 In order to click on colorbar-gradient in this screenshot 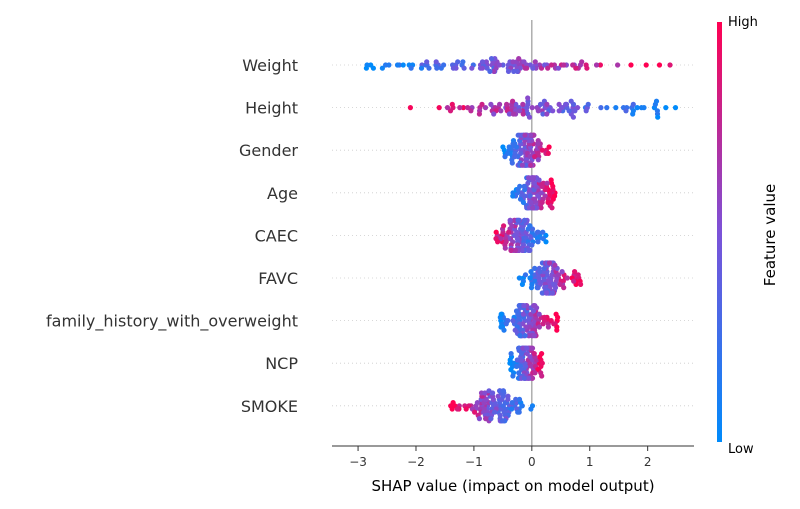, I will do `click(719, 232)`.